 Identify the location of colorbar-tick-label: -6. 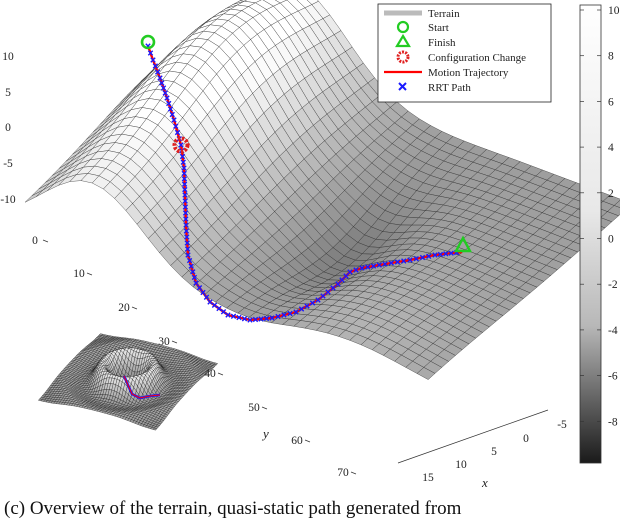
(613, 377).